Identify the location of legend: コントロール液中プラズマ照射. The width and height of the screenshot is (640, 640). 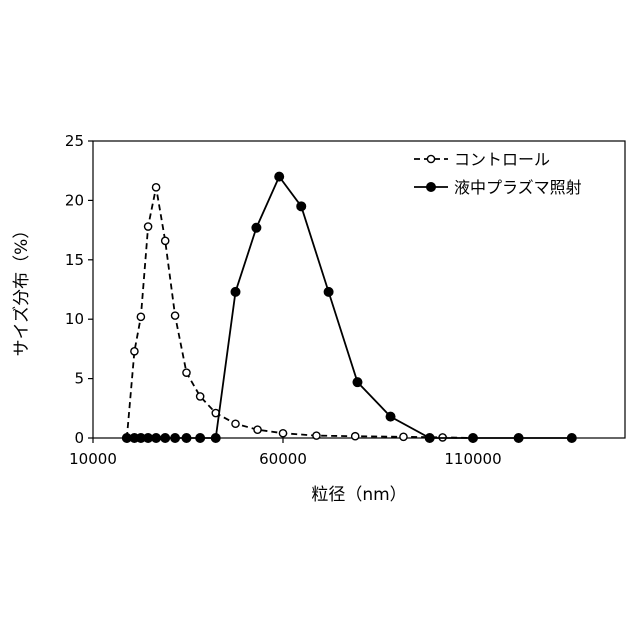
(498, 173).